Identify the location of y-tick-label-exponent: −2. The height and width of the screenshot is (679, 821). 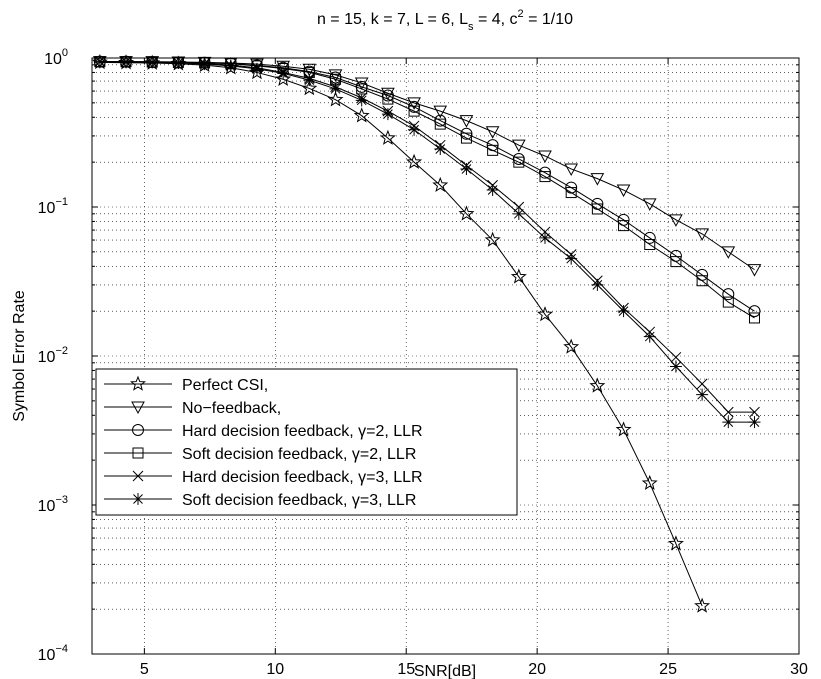
(61, 351).